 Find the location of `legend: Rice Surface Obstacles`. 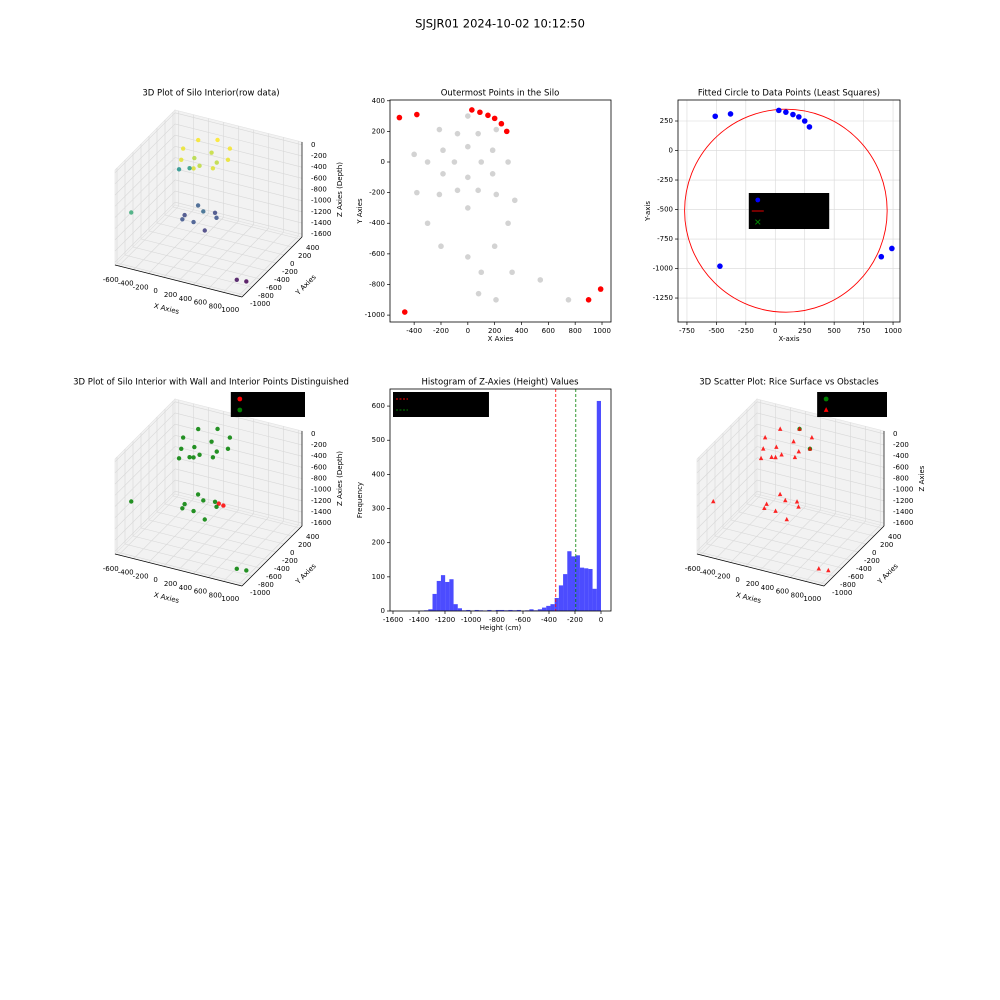

legend: Rice Surface Obstacles is located at coordinates (852, 404).